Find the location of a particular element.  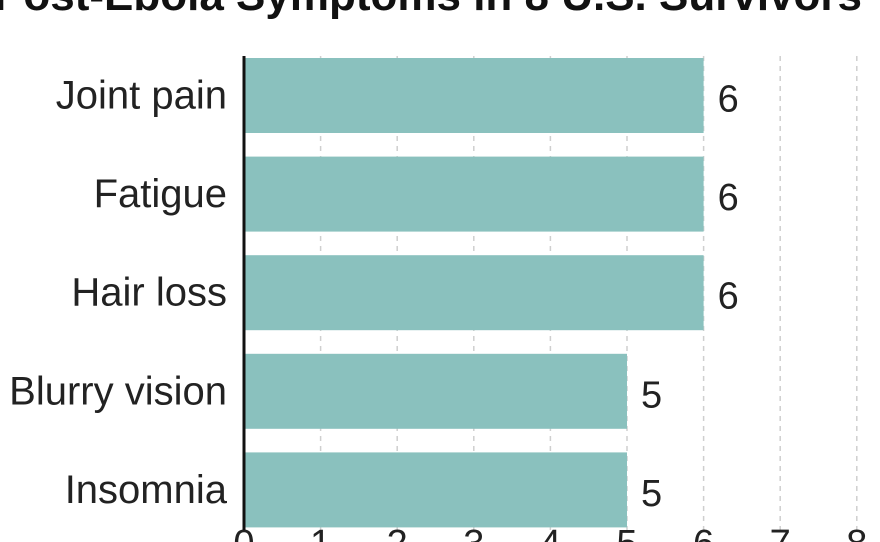

value-label-hair-loss: 6 is located at coordinates (728, 297).